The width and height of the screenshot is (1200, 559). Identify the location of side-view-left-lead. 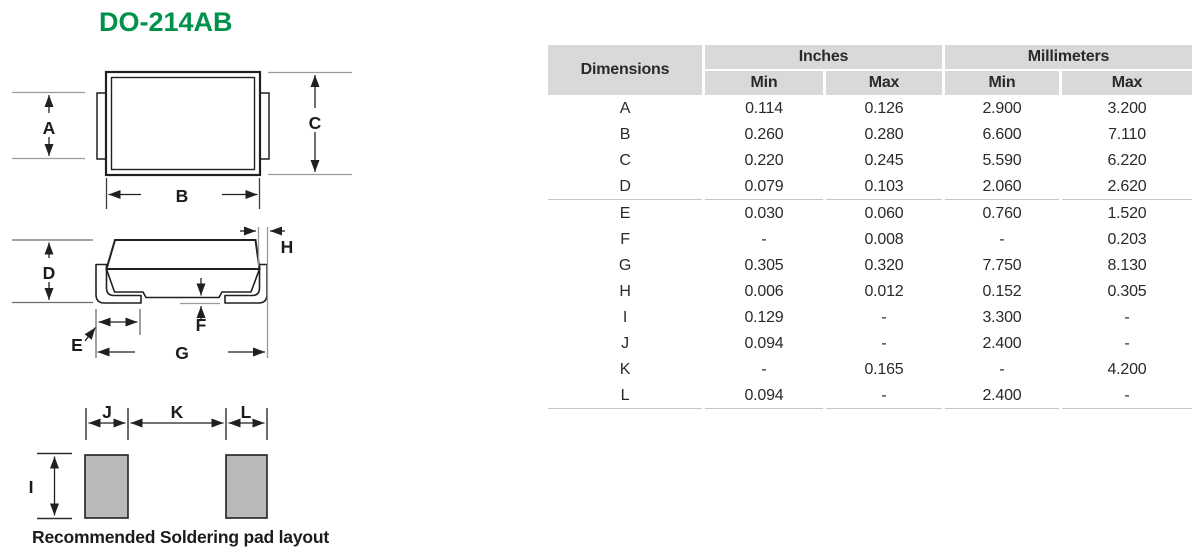
(118, 283).